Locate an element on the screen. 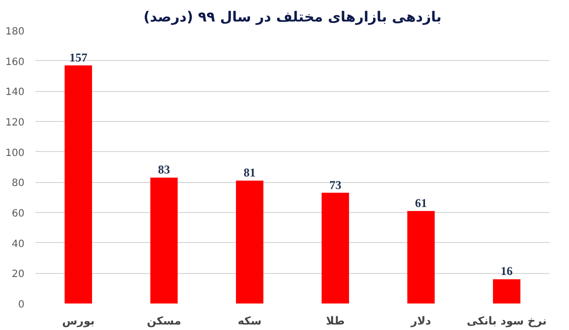 This screenshot has width=569, height=330. y-tick-label: 100 is located at coordinates (15, 153).